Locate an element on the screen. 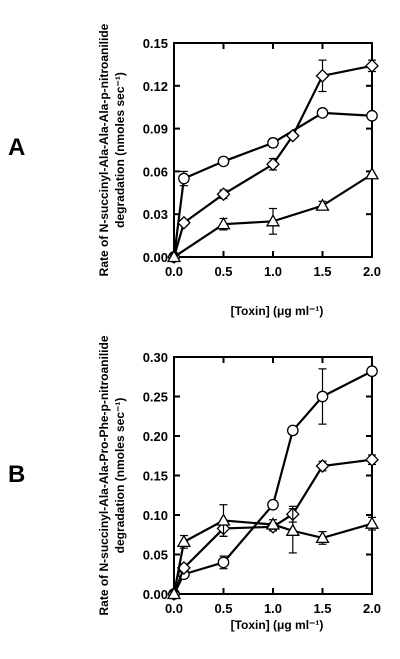  y-tick-label: 0.12 is located at coordinates (155, 86).